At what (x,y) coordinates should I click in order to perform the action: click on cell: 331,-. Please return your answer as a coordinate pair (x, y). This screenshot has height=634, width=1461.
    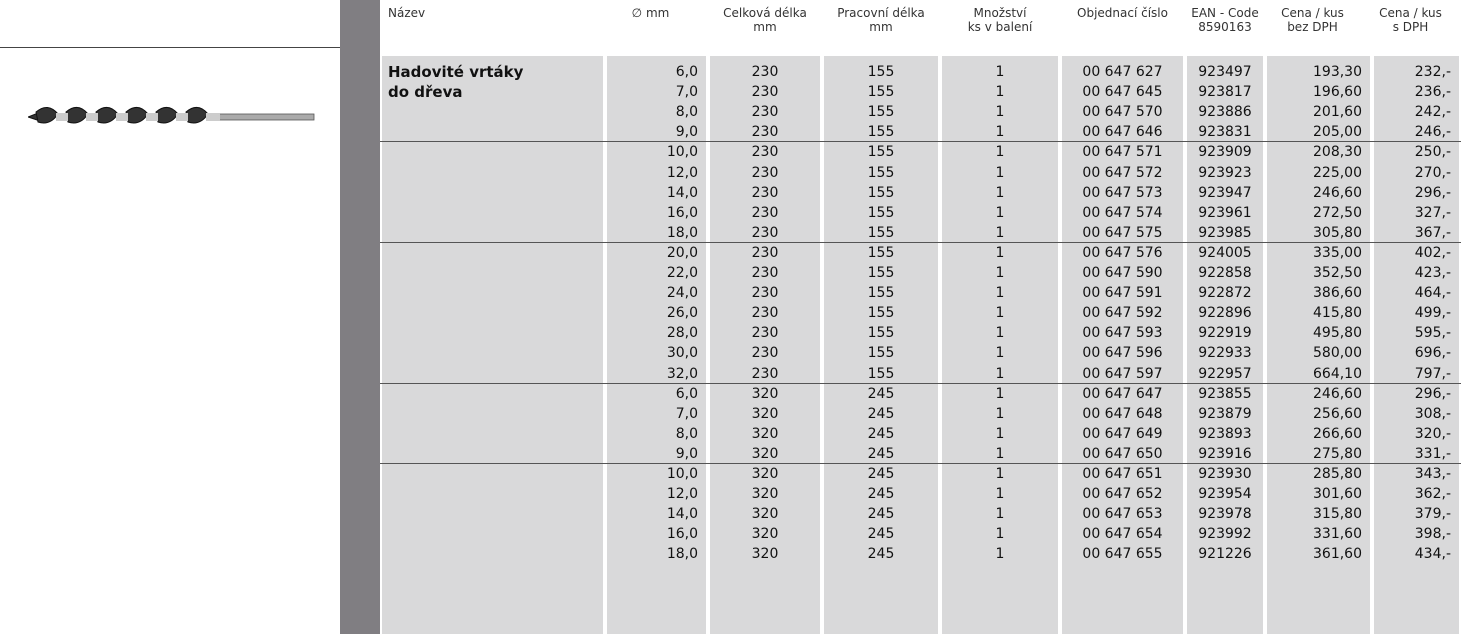
    Looking at the image, I should click on (1432, 453).